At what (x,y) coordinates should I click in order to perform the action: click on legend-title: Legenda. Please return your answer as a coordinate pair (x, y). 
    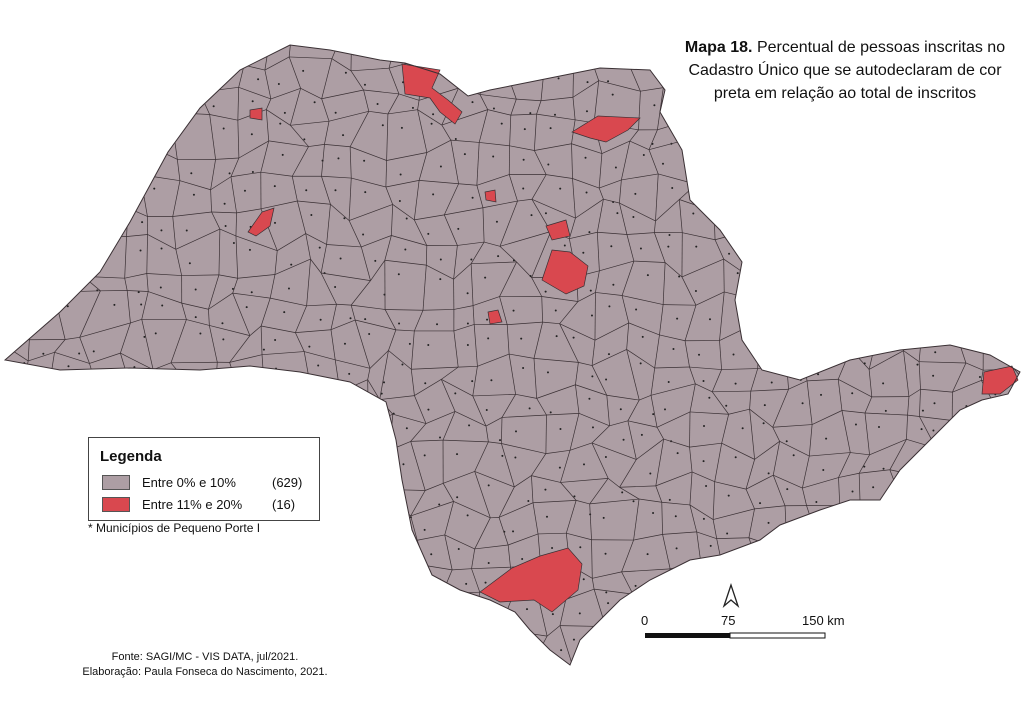
    Looking at the image, I should click on (131, 456).